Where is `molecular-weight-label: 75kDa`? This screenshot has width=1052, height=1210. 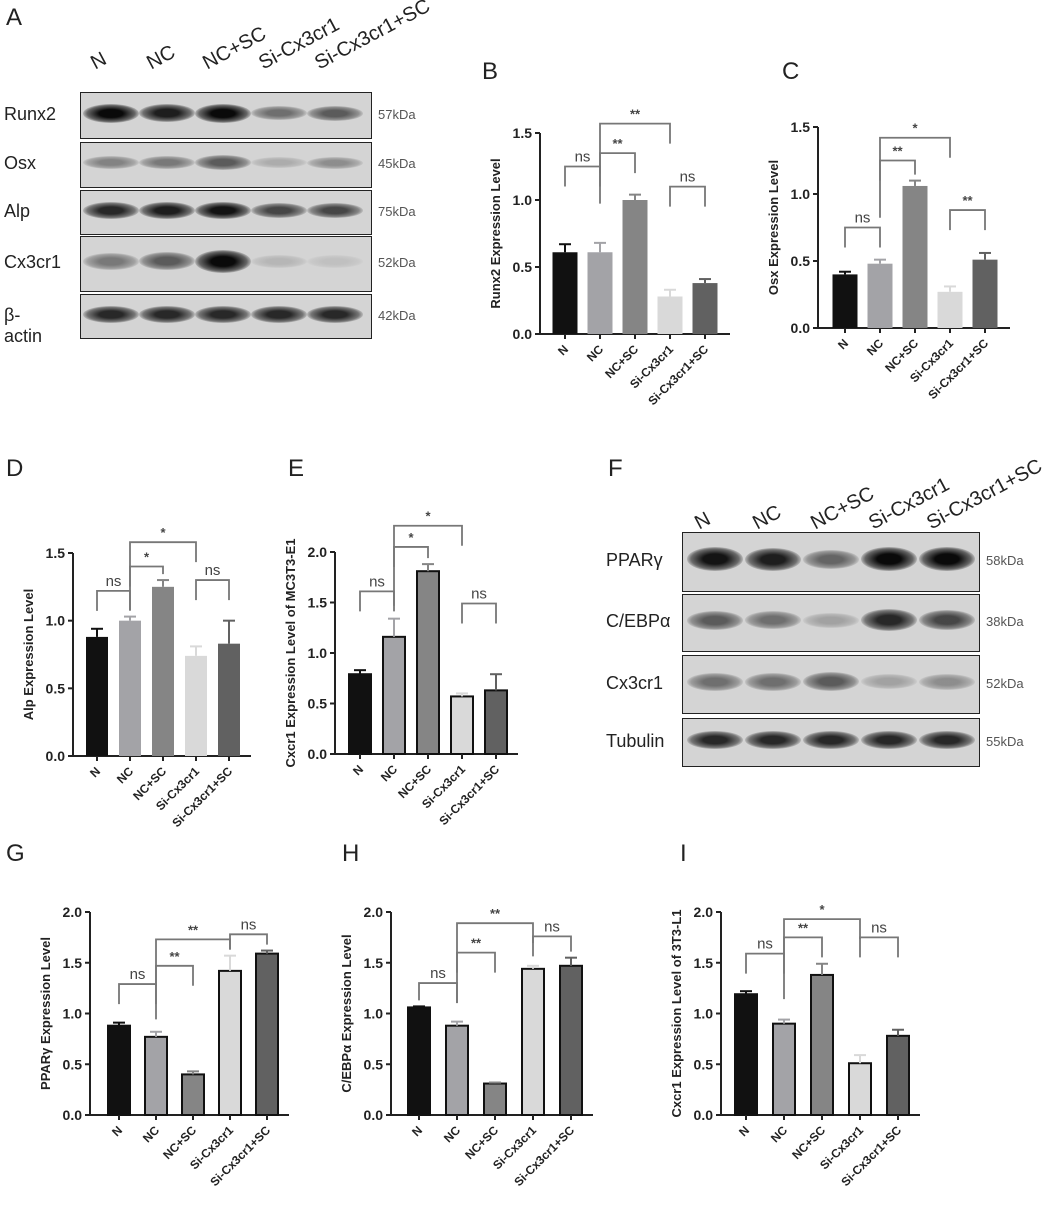
molecular-weight-label: 75kDa is located at coordinates (397, 211).